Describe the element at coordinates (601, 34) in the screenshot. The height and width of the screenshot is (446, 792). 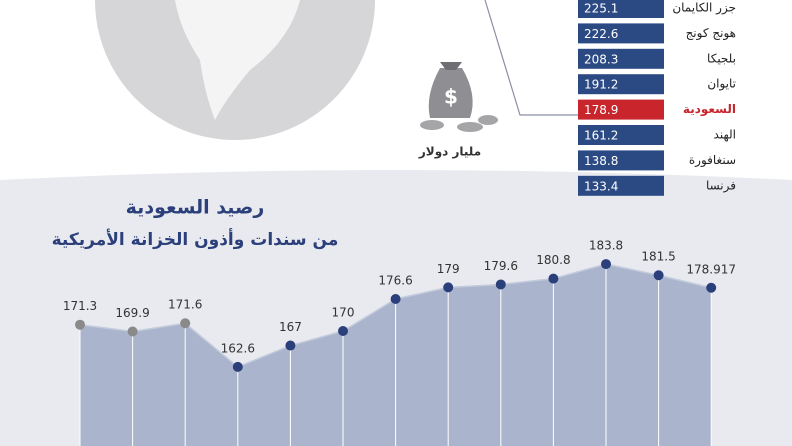
I see `rank-value: 222.6` at that location.